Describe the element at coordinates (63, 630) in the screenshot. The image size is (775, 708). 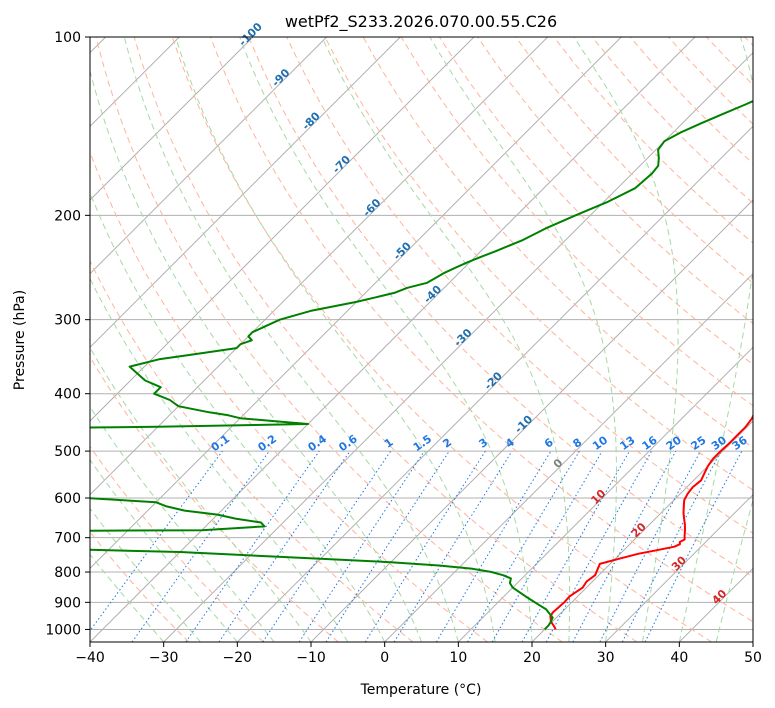
I see `y-tick-label: 1000` at that location.